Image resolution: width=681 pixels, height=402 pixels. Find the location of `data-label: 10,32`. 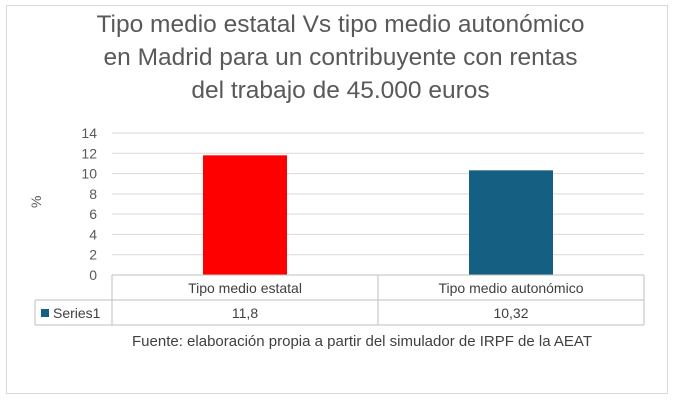

data-label: 10,32 is located at coordinates (510, 313).